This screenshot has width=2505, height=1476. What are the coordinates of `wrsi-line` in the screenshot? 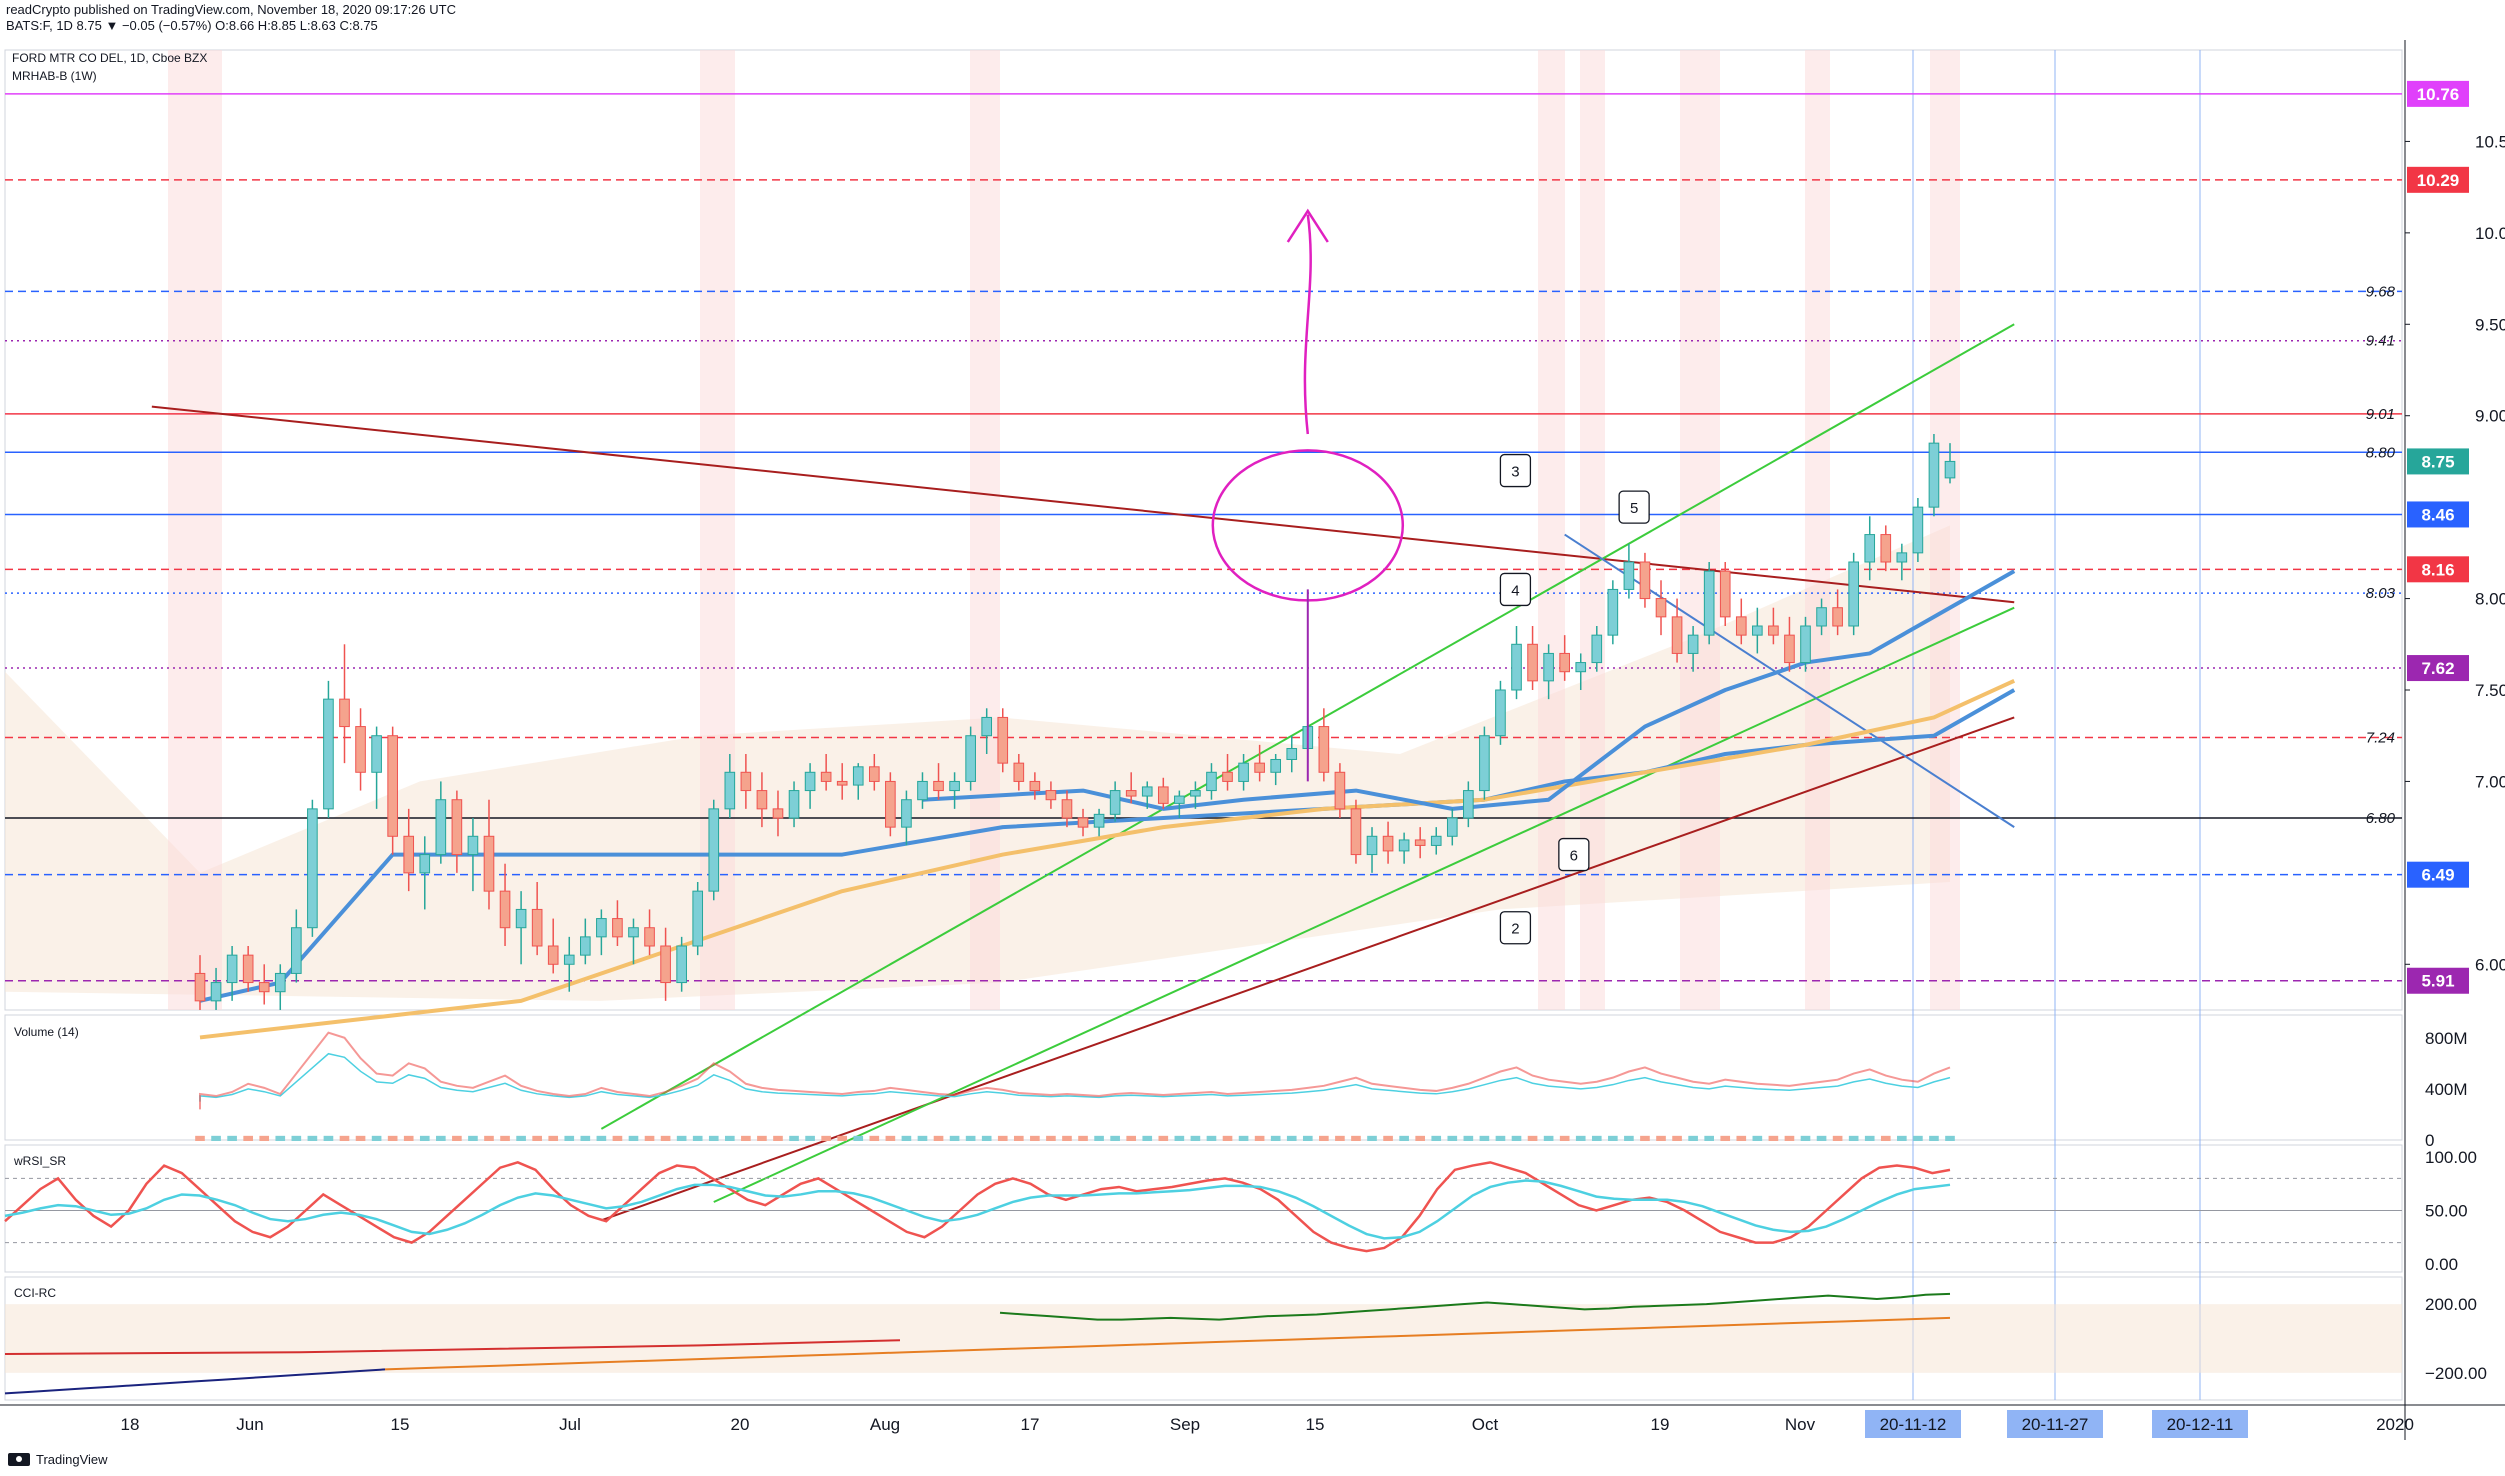 It's located at (977, 1207).